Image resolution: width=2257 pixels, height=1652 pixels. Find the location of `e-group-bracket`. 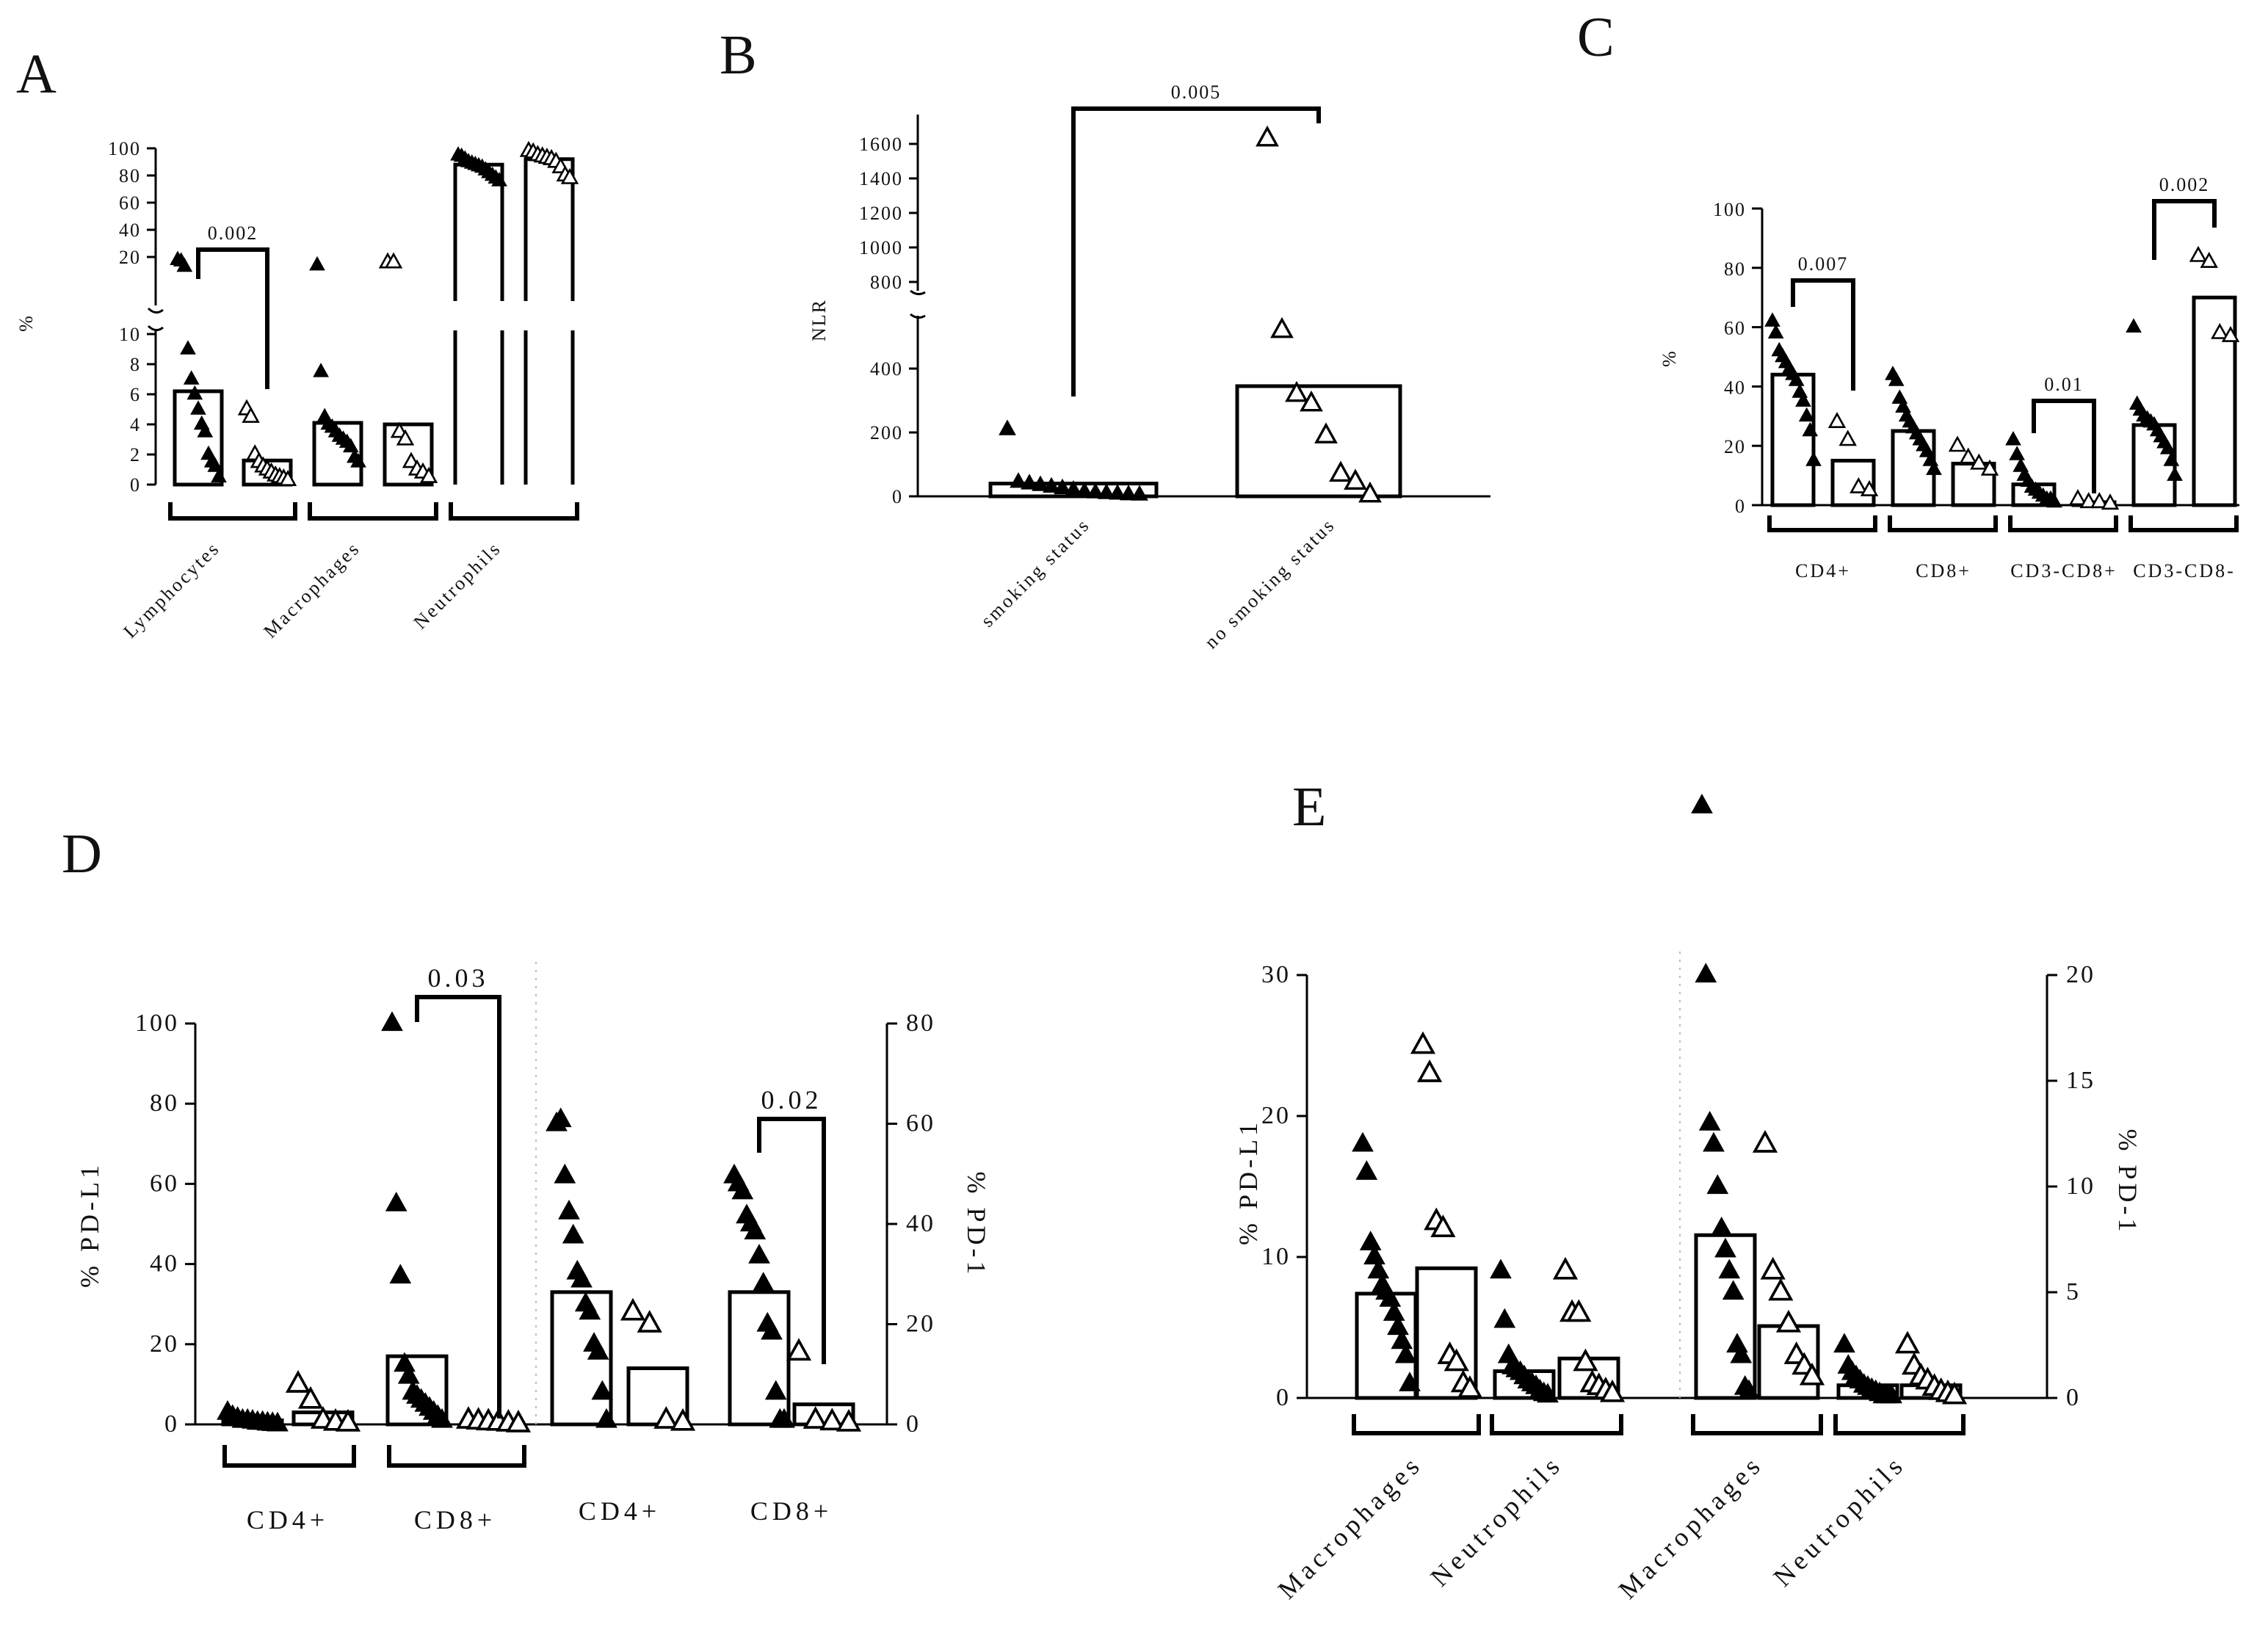

e-group-bracket is located at coordinates (1556, 1424).